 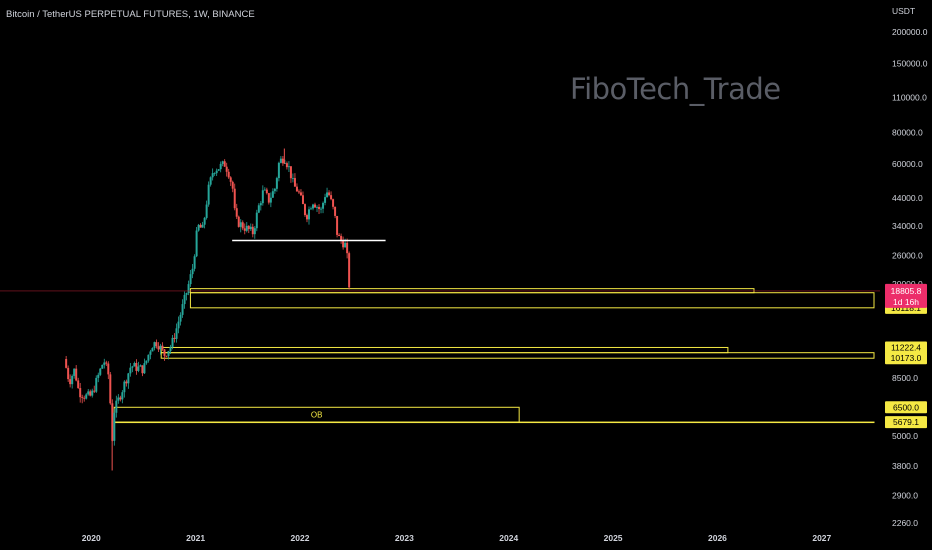 I want to click on price-tick-label: 150000.0, so click(x=910, y=63).